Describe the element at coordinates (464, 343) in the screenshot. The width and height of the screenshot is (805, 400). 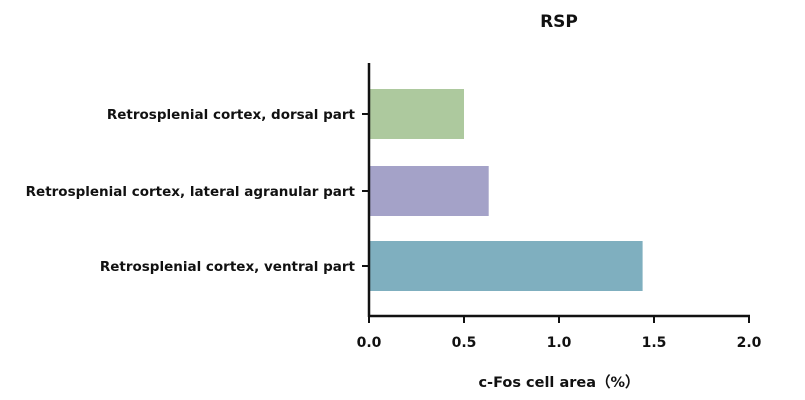
I see `x-tick-label: 0.5` at that location.